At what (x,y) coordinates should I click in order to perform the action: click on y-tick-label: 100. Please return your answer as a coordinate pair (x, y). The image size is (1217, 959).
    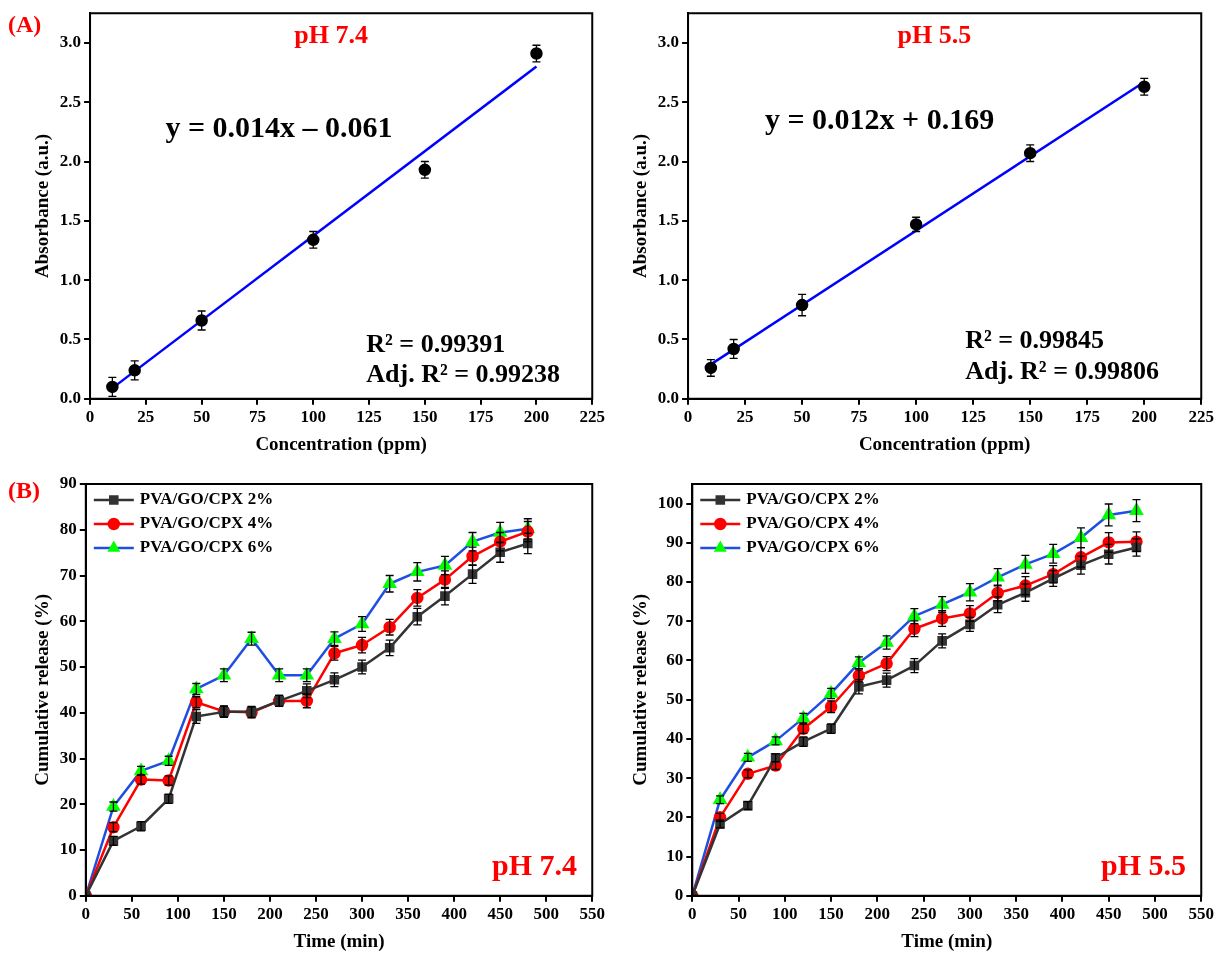
    Looking at the image, I should click on (670, 502).